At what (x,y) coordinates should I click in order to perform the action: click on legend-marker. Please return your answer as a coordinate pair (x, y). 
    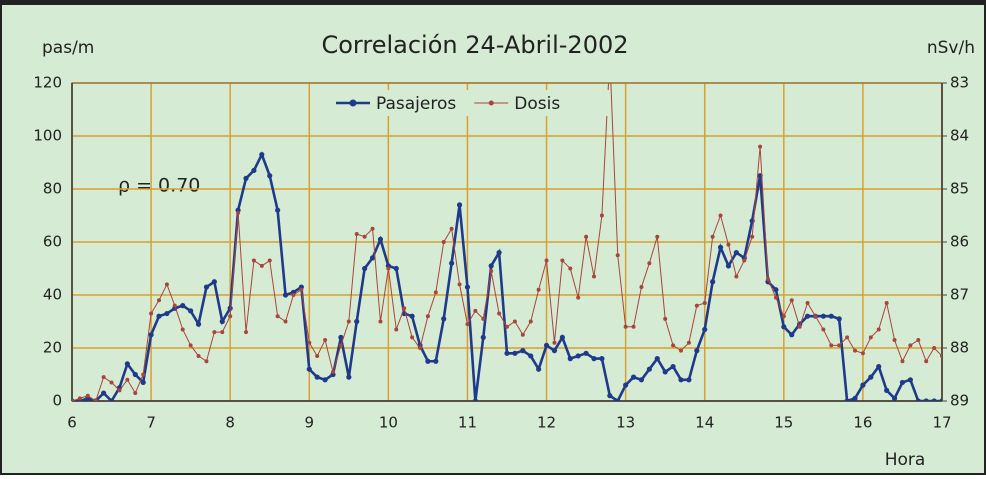
    Looking at the image, I should click on (353, 103).